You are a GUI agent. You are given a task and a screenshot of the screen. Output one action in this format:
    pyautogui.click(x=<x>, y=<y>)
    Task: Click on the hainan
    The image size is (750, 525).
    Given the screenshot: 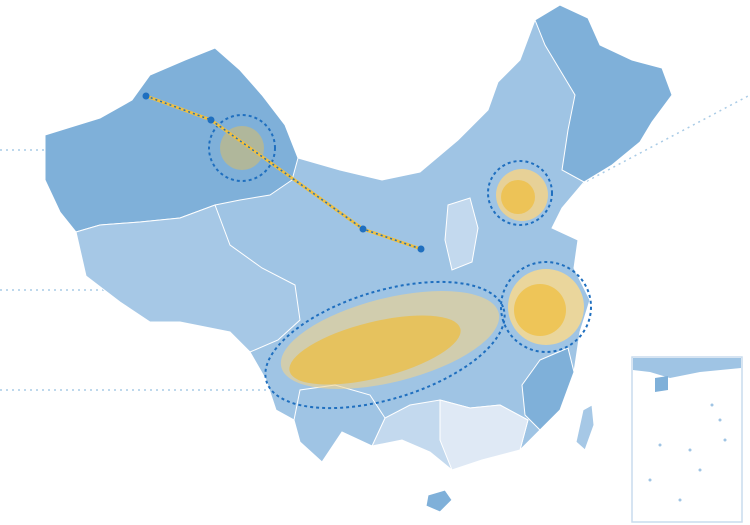 What is the action you would take?
    pyautogui.click(x=439, y=501)
    